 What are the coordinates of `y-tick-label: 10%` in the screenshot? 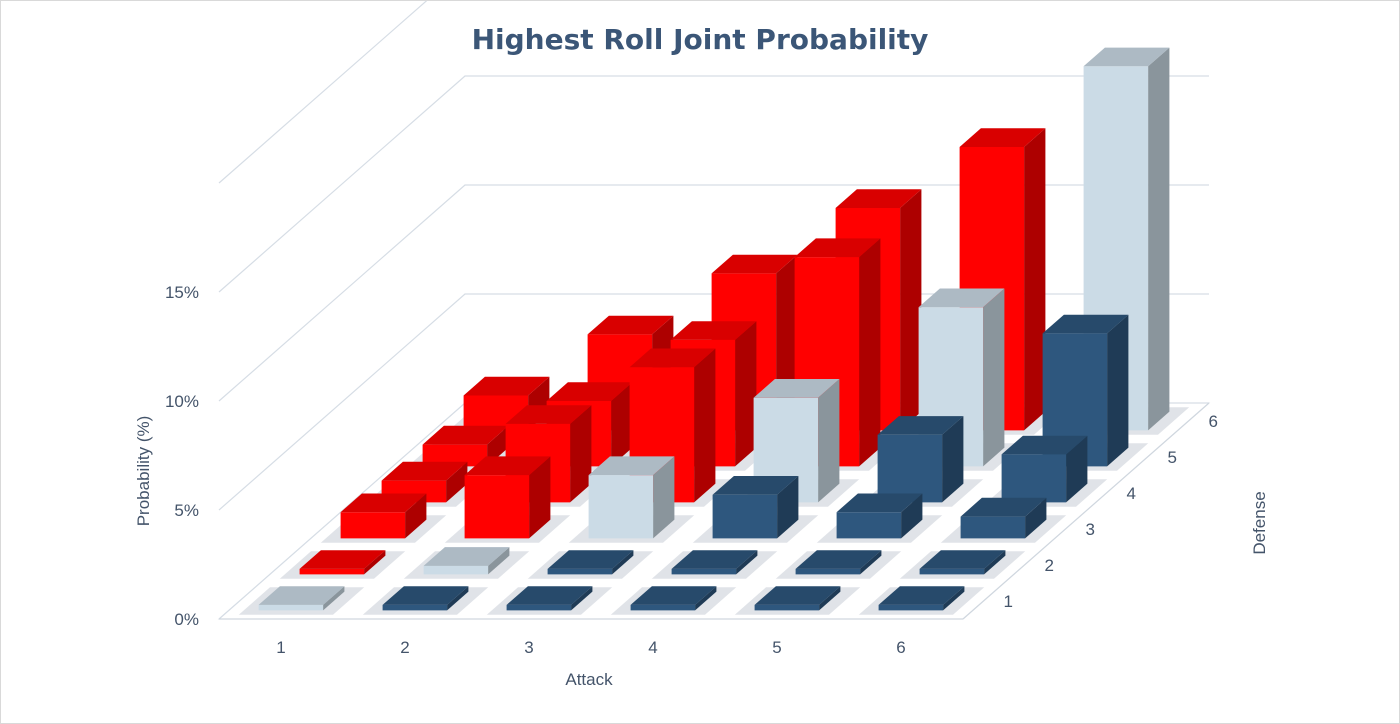 It's located at (182, 401).